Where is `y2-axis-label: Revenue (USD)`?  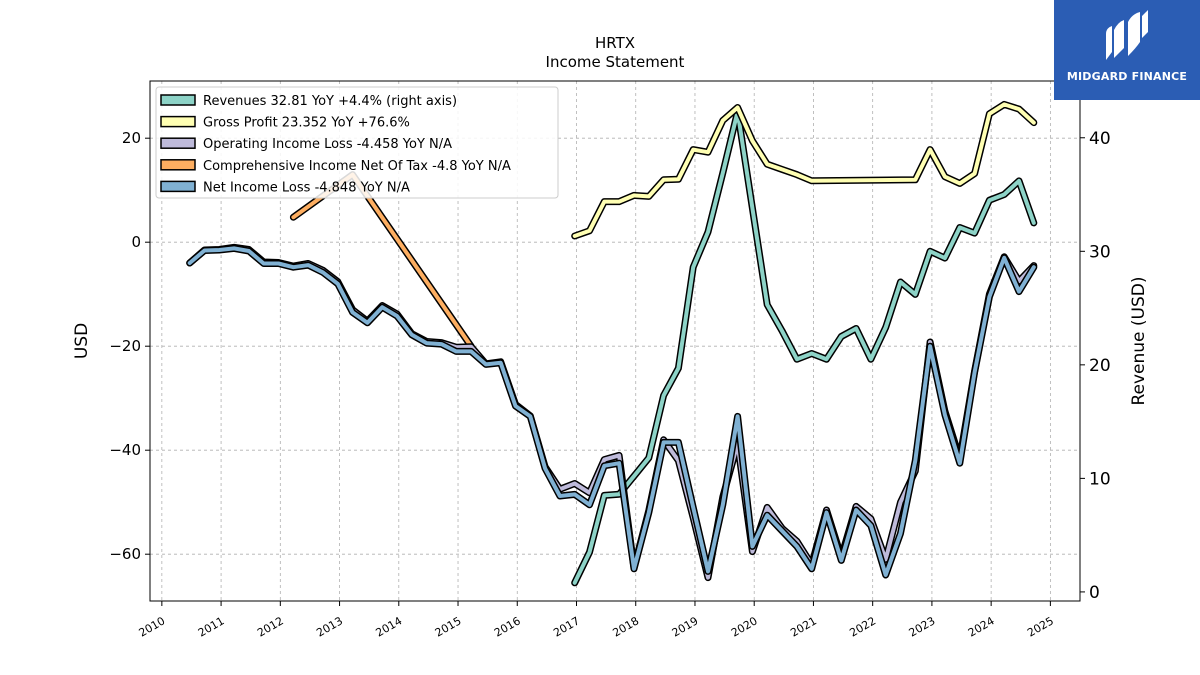 y2-axis-label: Revenue (USD) is located at coordinates (1139, 340).